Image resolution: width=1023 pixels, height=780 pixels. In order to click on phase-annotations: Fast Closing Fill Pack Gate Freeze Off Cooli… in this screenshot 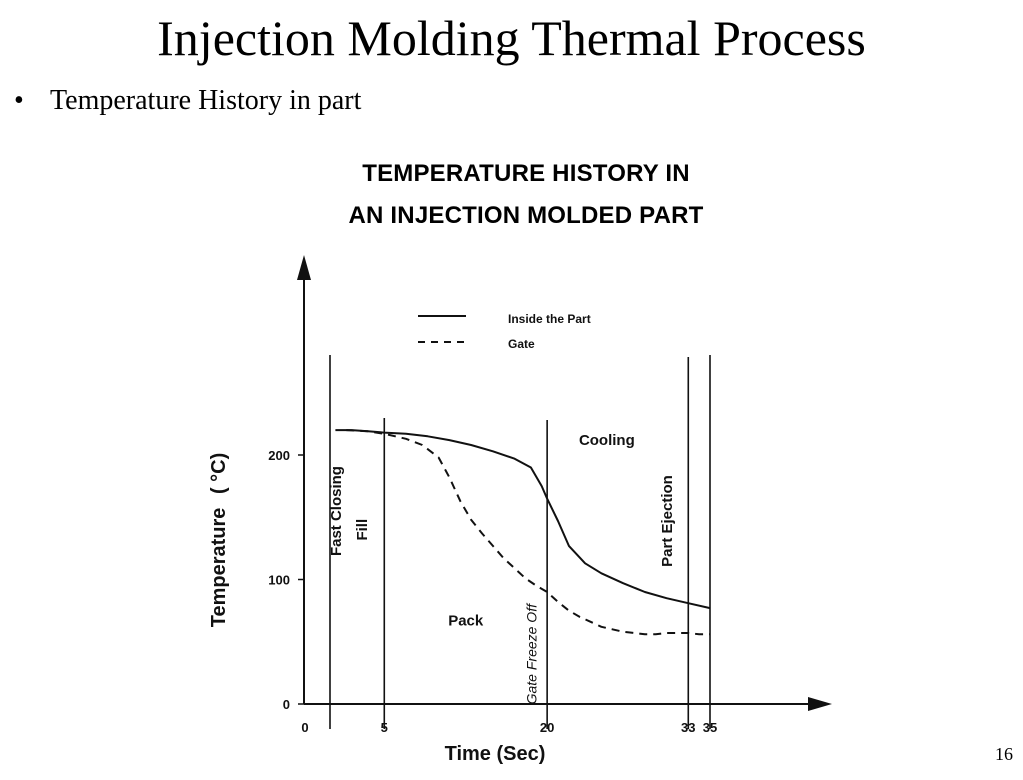, I will do `click(502, 568)`.